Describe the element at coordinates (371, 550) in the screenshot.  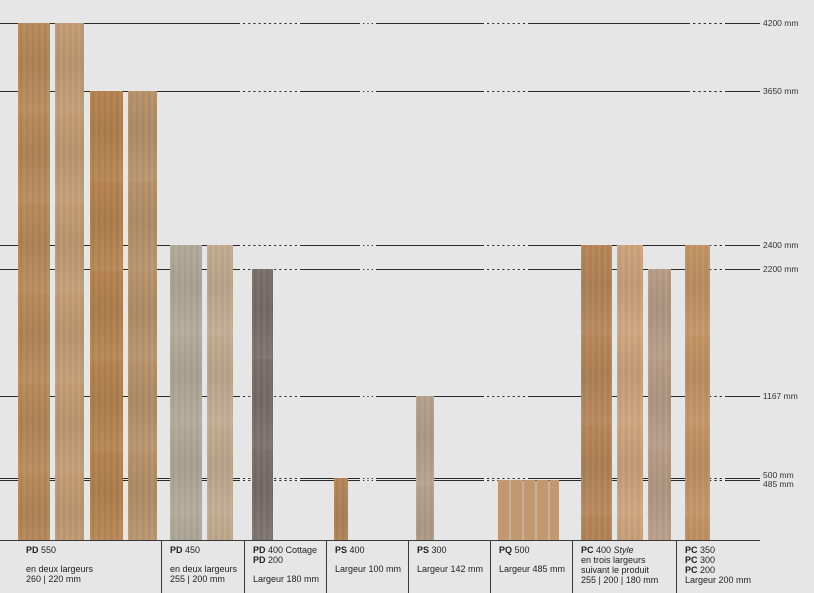
I see `caption-product-name: PS 400` at that location.